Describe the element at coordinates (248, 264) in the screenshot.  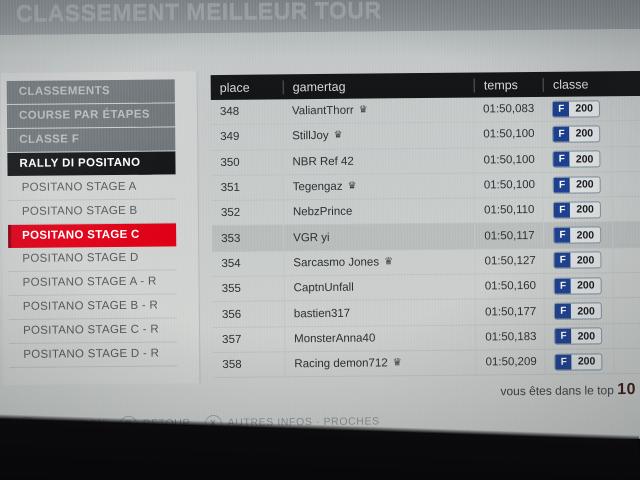
I see `cell-place: 354` at that location.